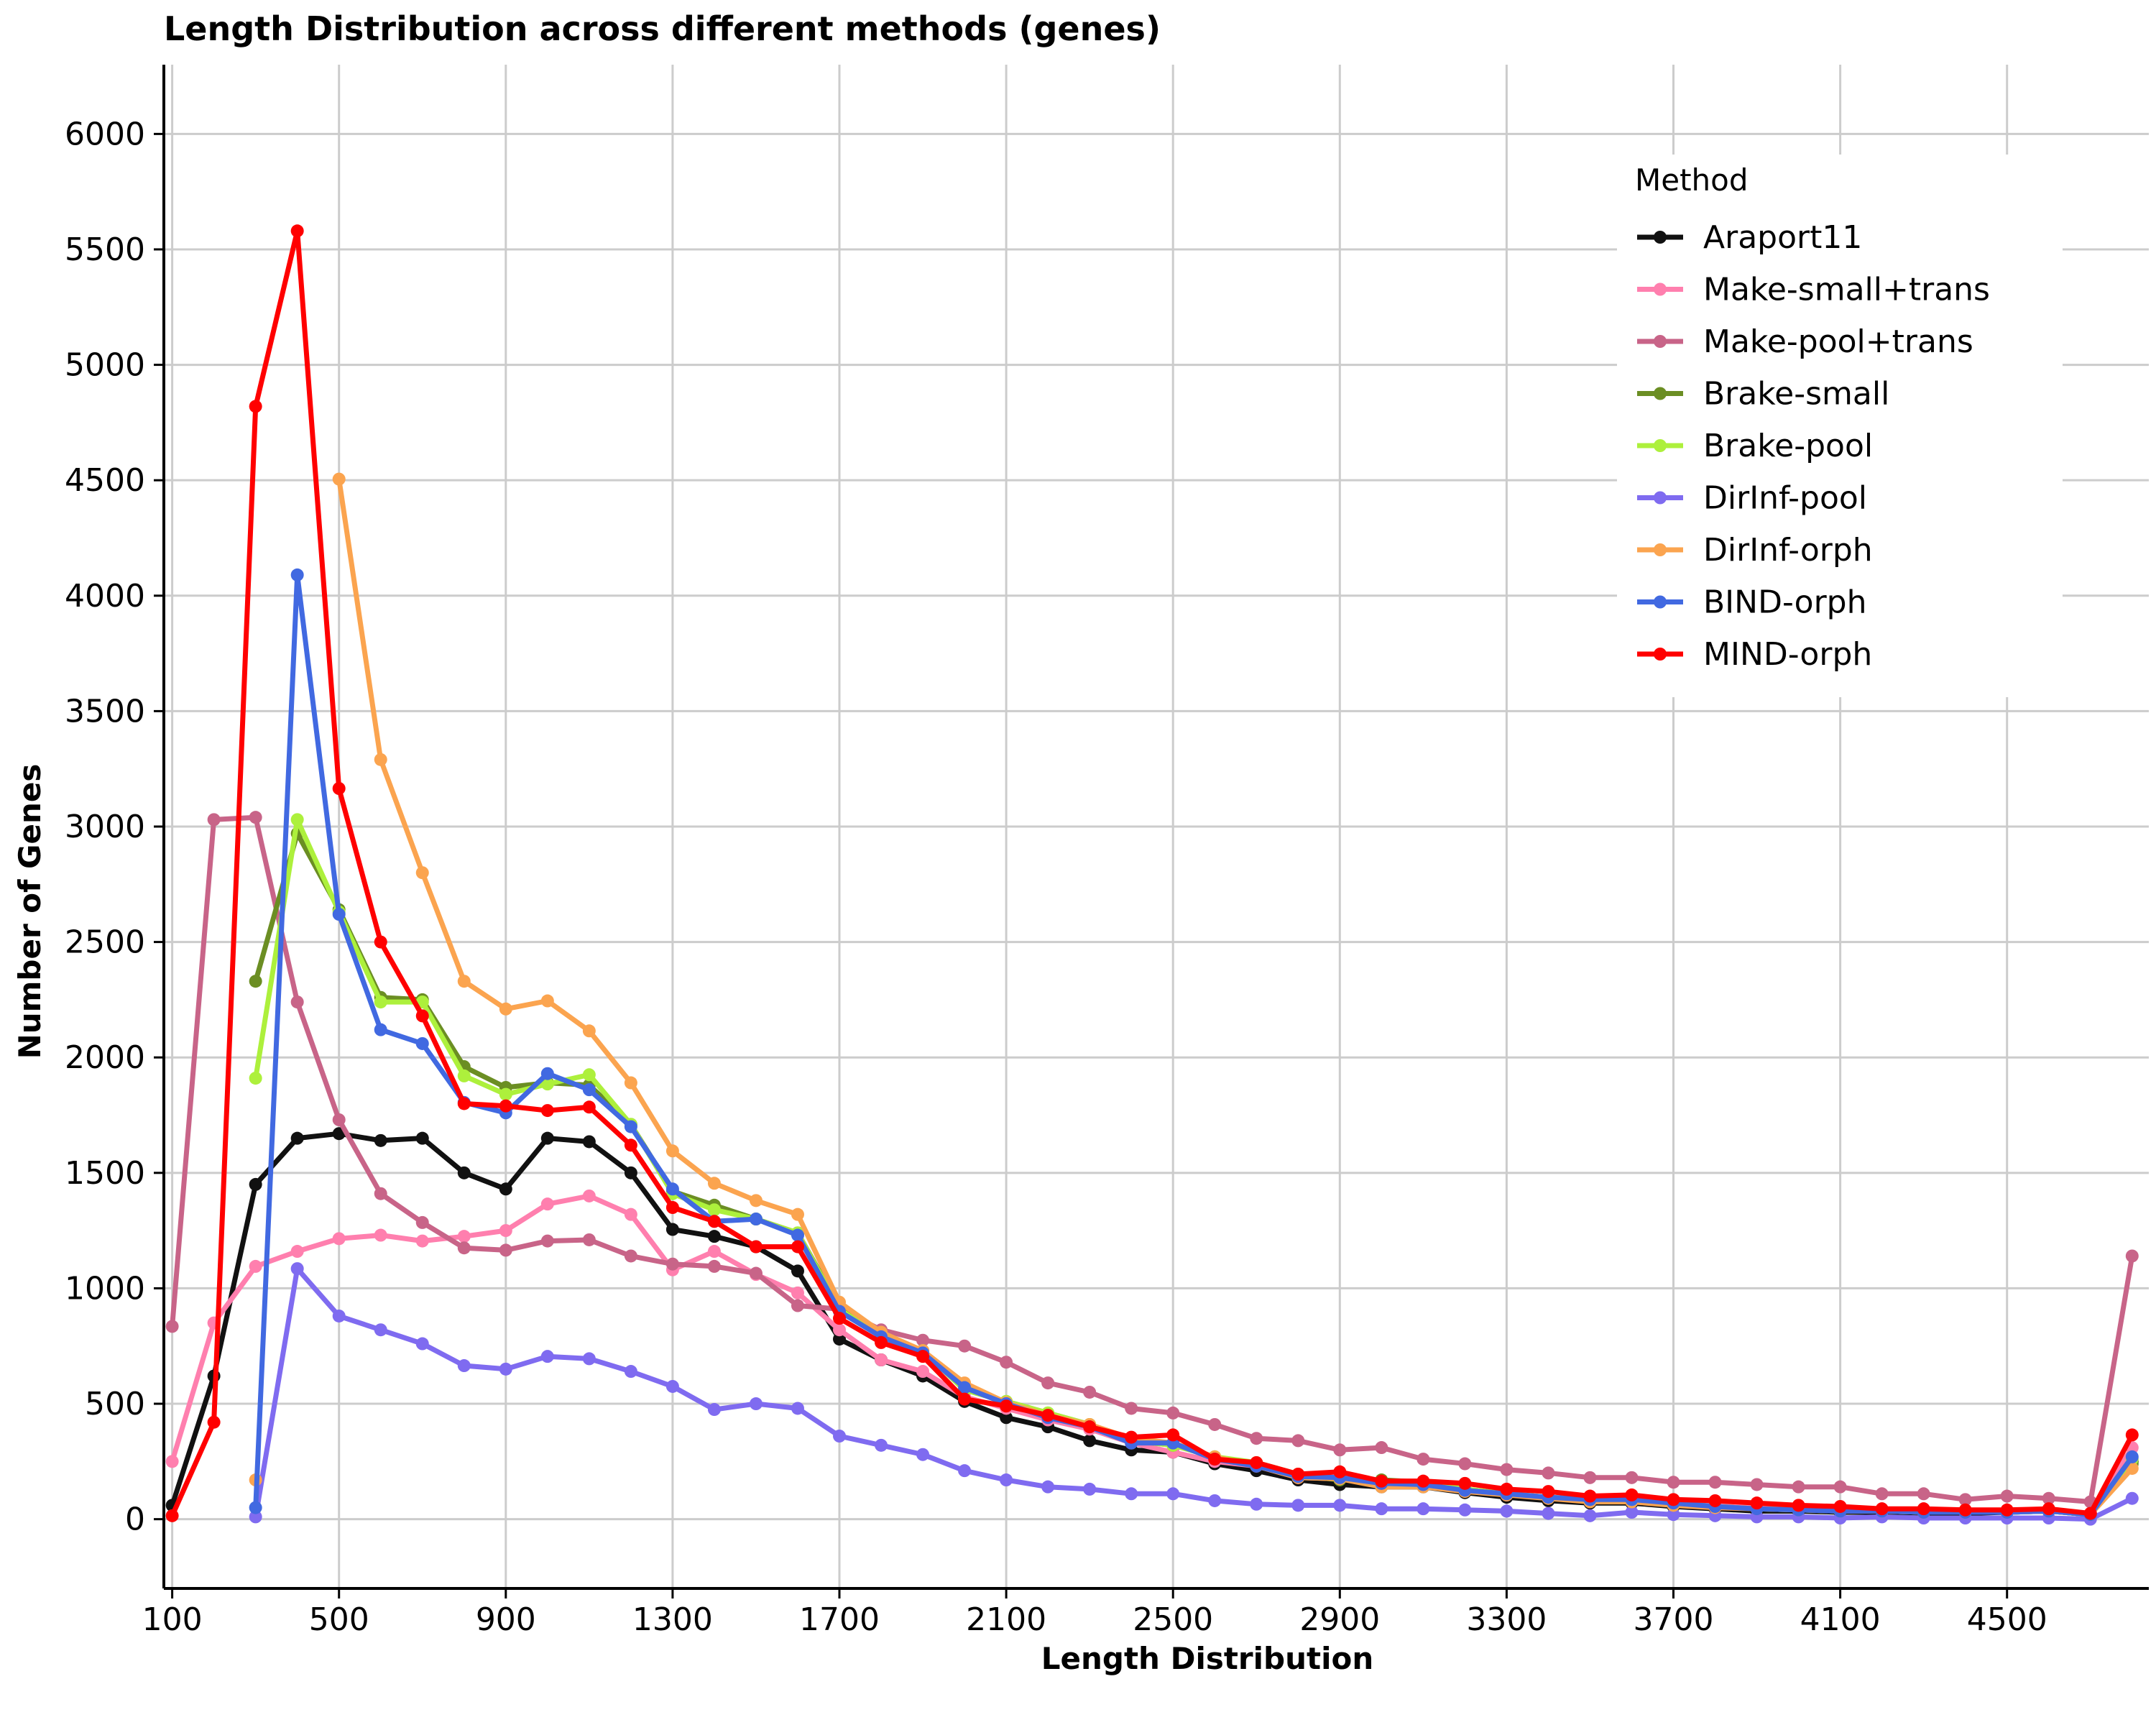  Describe the element at coordinates (1788, 550) in the screenshot. I see `legend-label: DirInf-orph` at that location.